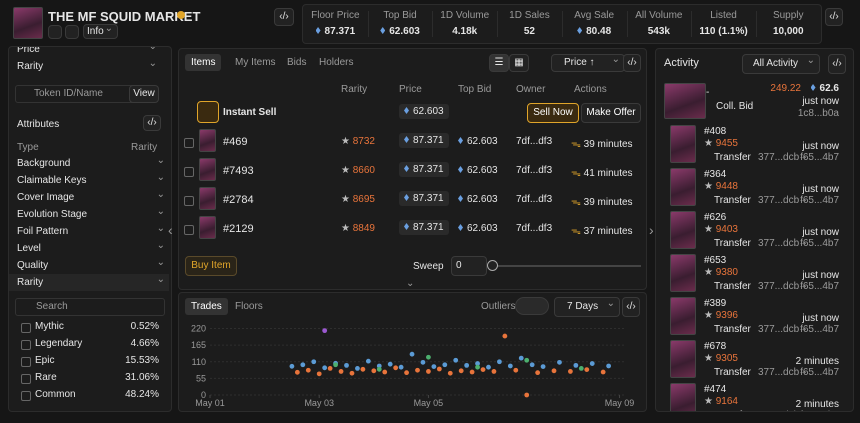  Describe the element at coordinates (410, 283) in the screenshot. I see `collapse-toggle: ⌄` at that location.